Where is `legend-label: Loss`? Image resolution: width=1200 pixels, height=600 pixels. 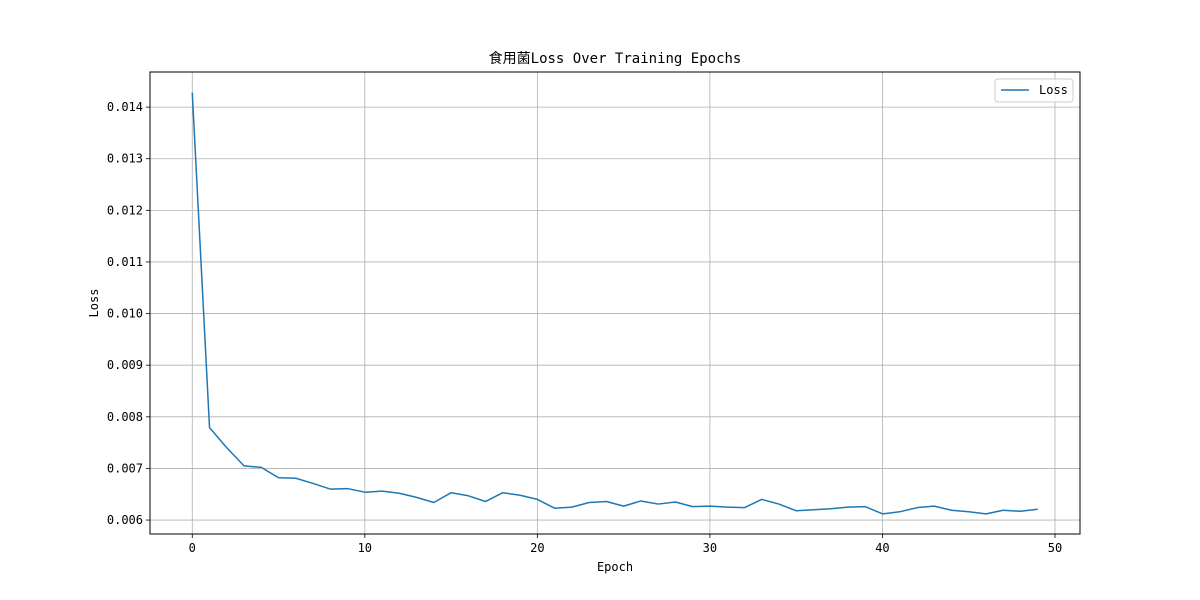
legend-label: Loss is located at coordinates (1053, 90).